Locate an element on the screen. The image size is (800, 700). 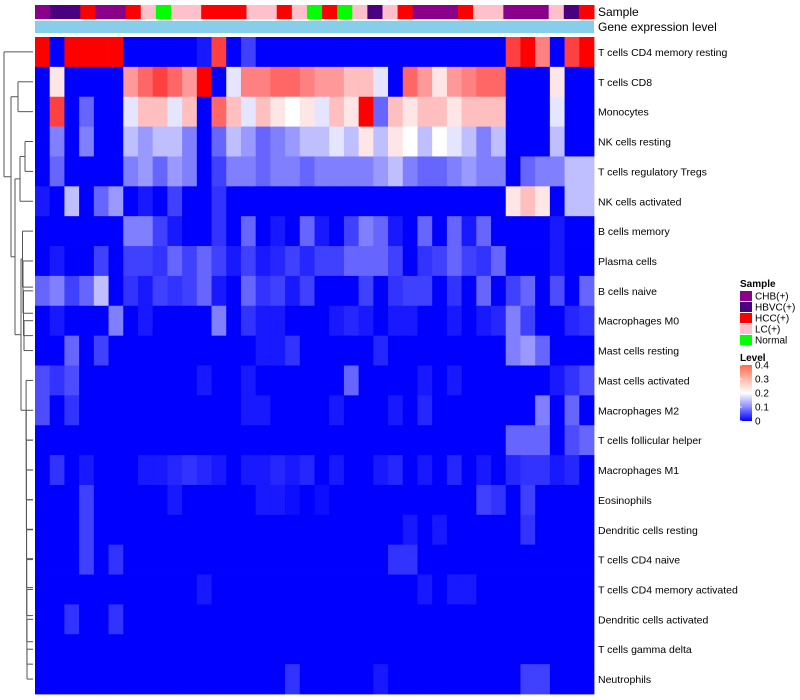
sample-legend-swatch is located at coordinates (746, 318).